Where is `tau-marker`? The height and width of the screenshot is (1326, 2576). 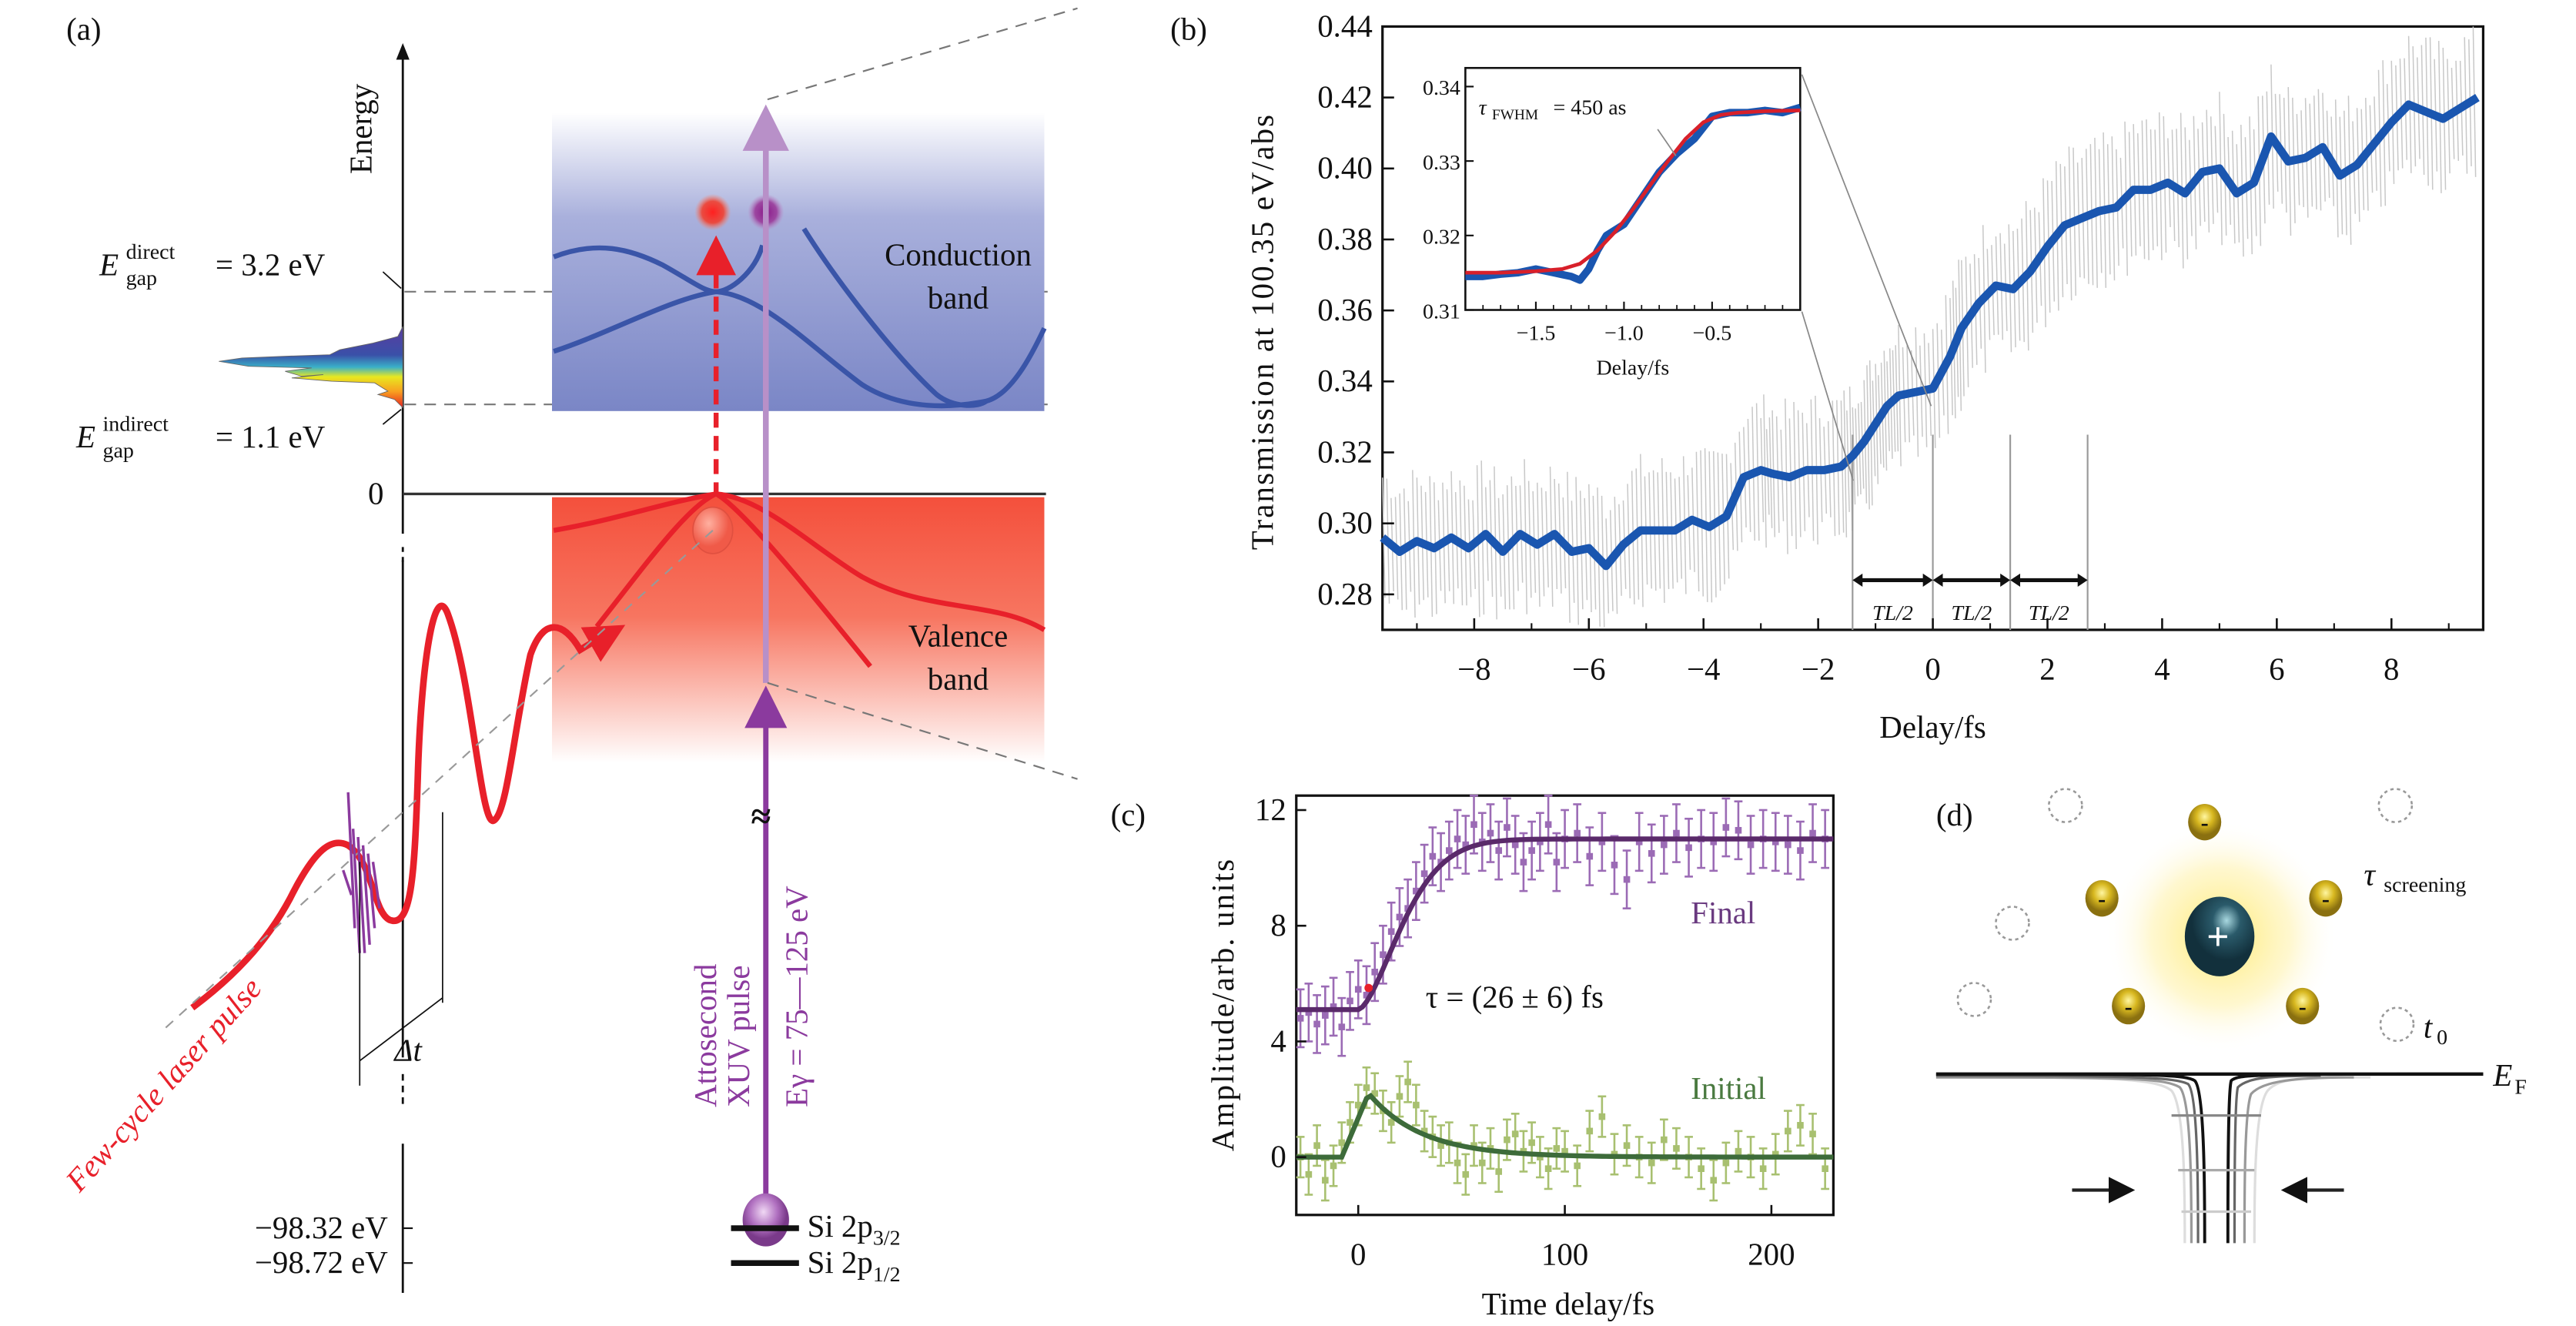
tau-marker is located at coordinates (1369, 988).